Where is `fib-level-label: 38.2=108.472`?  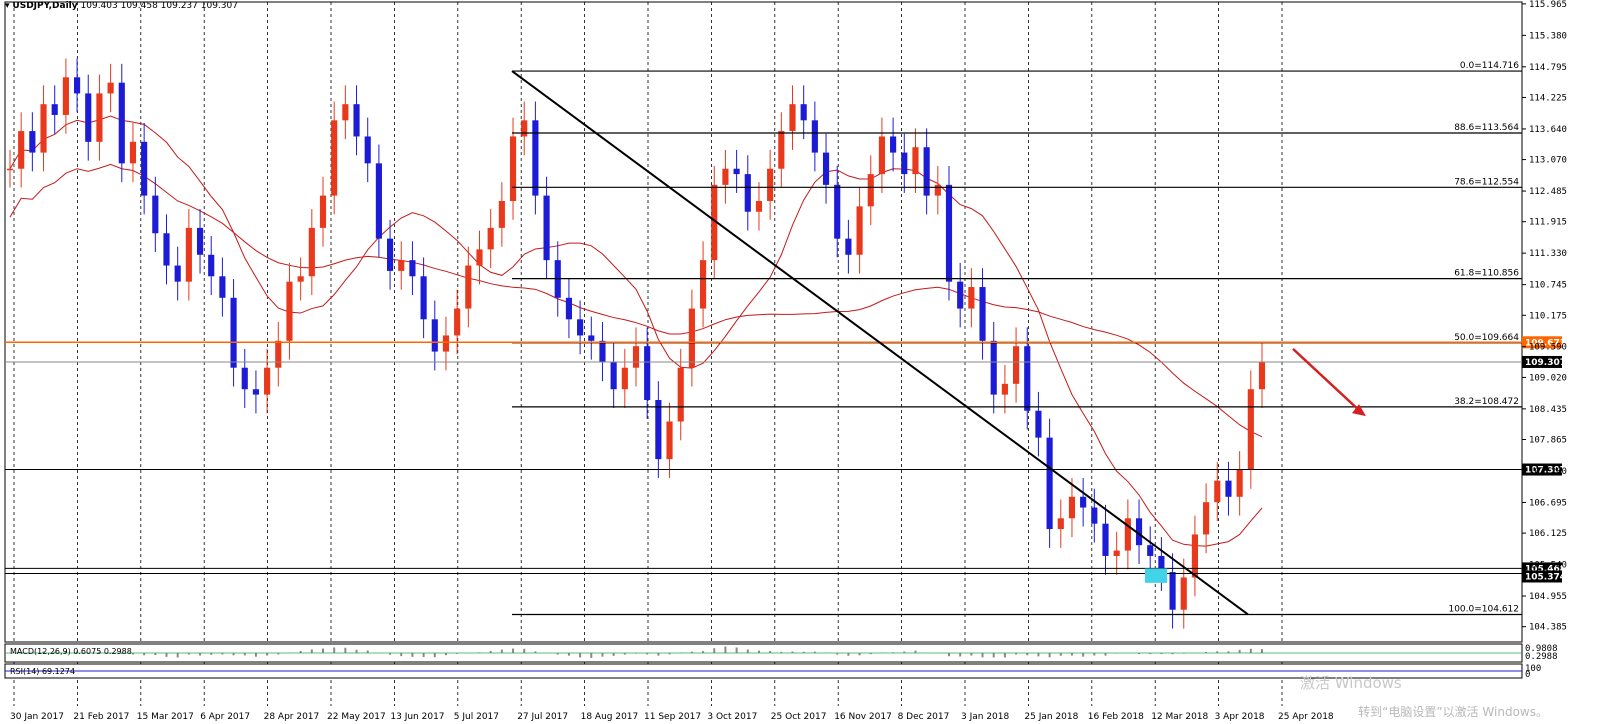 fib-level-label: 38.2=108.472 is located at coordinates (1486, 402).